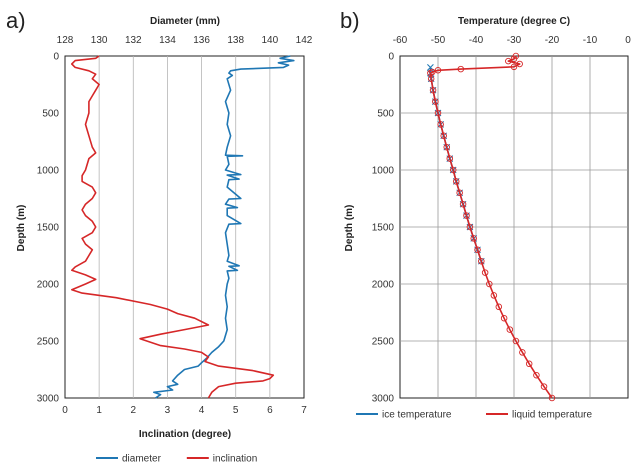 This screenshot has width=637, height=468. Describe the element at coordinates (185, 21) in the screenshot. I see `panel-a-top-axis-title: Diameter (mm)` at that location.